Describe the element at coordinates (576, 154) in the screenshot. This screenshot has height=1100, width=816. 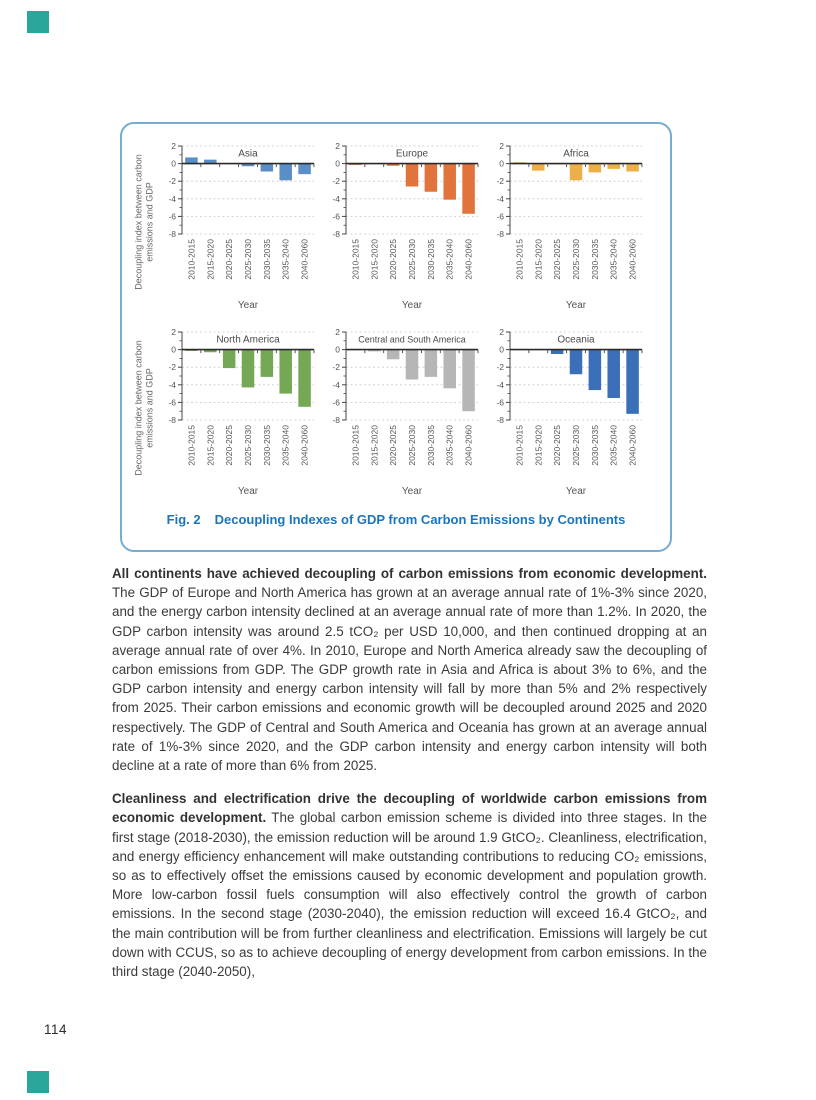
I see `chart-title: Africa` at that location.